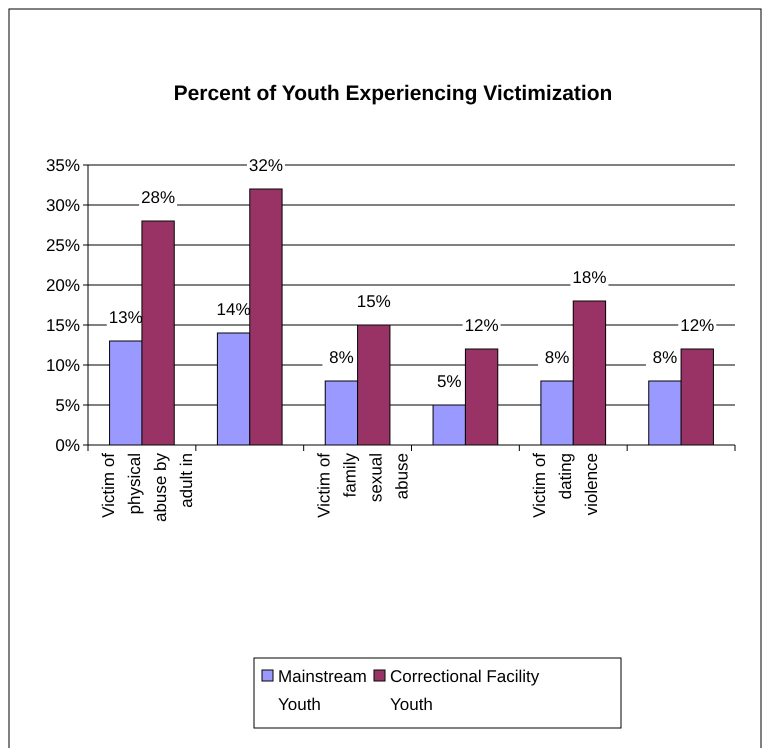  What do you see at coordinates (63, 205) in the screenshot?
I see `y-tick-label: 30%` at bounding box center [63, 205].